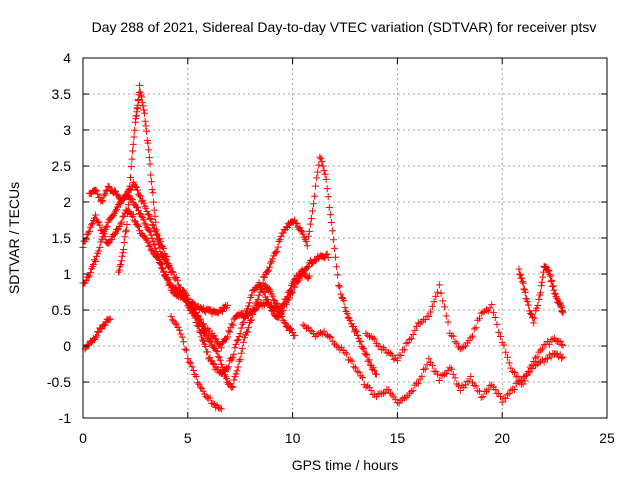  What do you see at coordinates (62, 310) in the screenshot?
I see `y-tick-label: 0.5` at bounding box center [62, 310].